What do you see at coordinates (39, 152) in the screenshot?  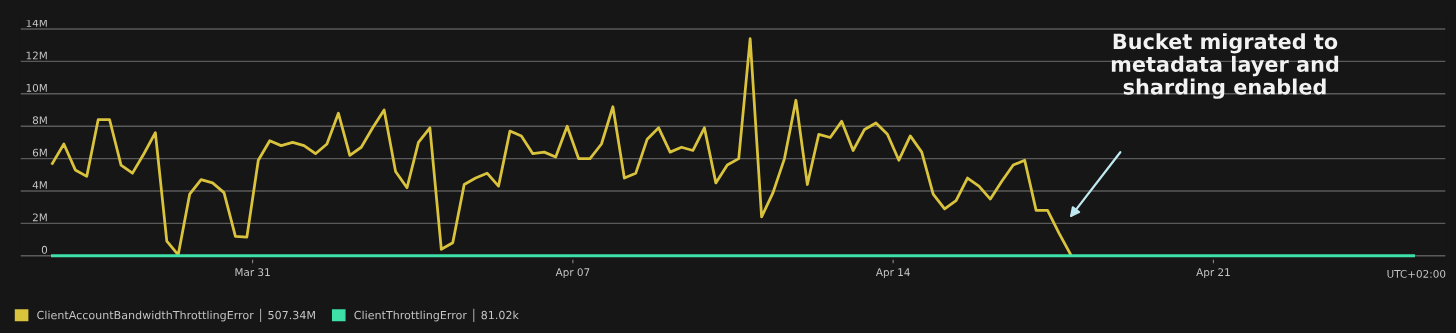 I see `y-tick-label: 6M` at bounding box center [39, 152].